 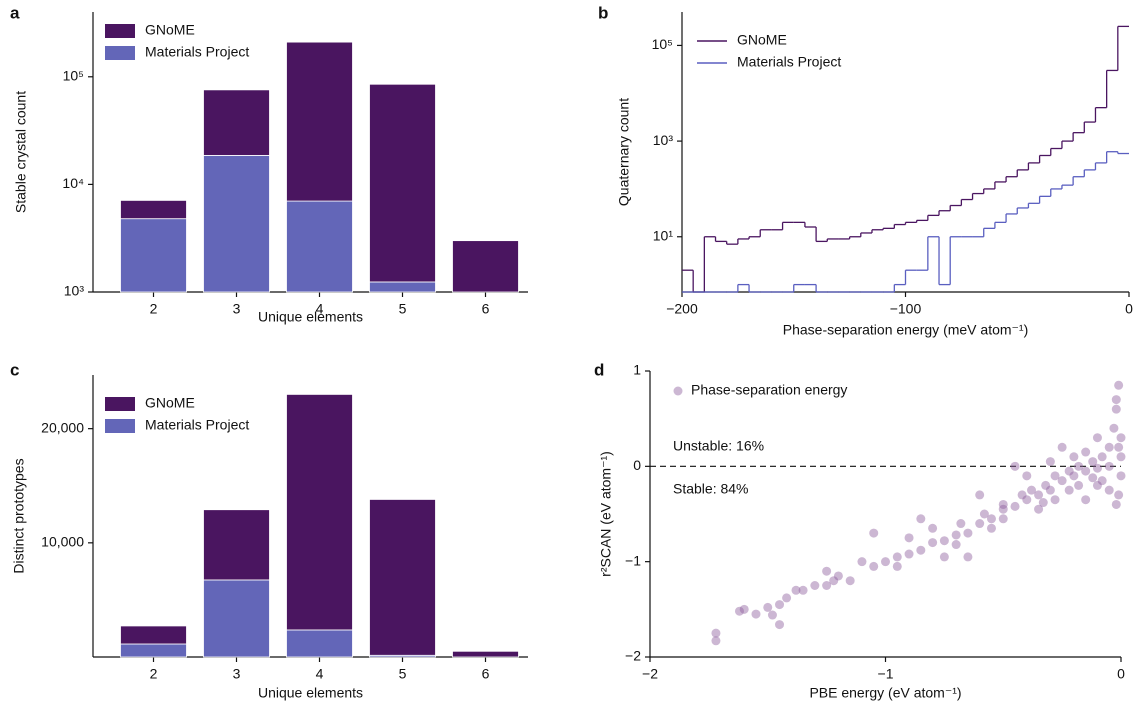 I want to click on panel-label: c, so click(x=14, y=369).